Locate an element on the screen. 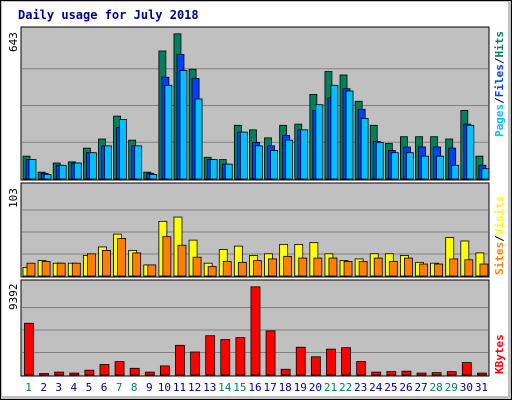 This screenshot has height=400, width=512. x-label-day-31: 31 is located at coordinates (481, 387).